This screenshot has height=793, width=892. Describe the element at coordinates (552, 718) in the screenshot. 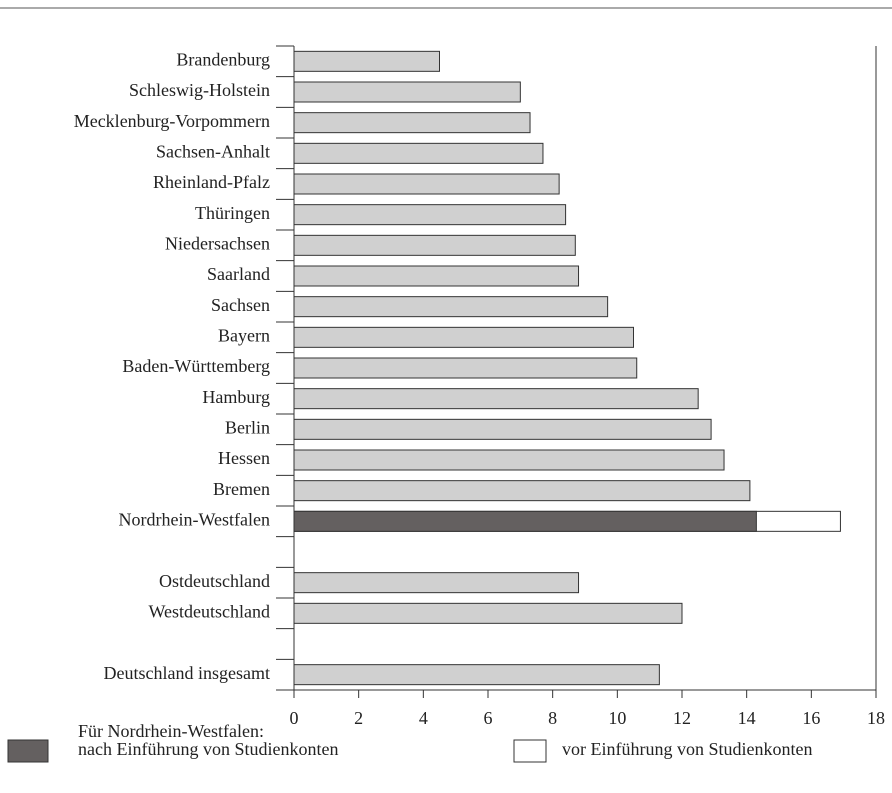

I see `x-tick-label: 8` at that location.